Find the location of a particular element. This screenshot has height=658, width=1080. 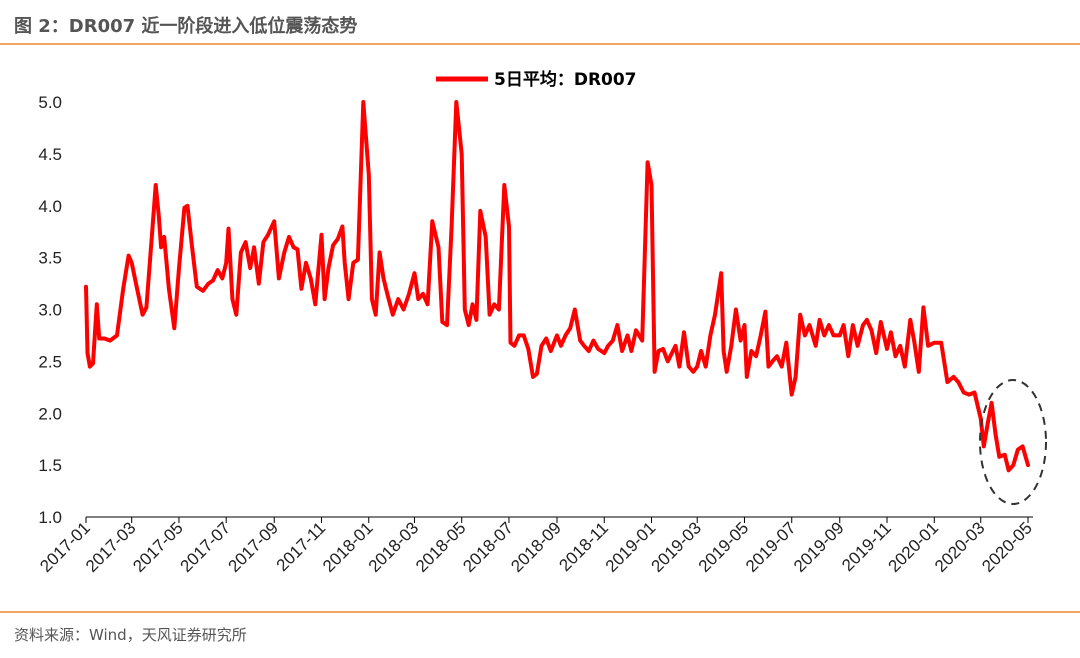

x-tick-label: 2017-03 is located at coordinates (111, 547).